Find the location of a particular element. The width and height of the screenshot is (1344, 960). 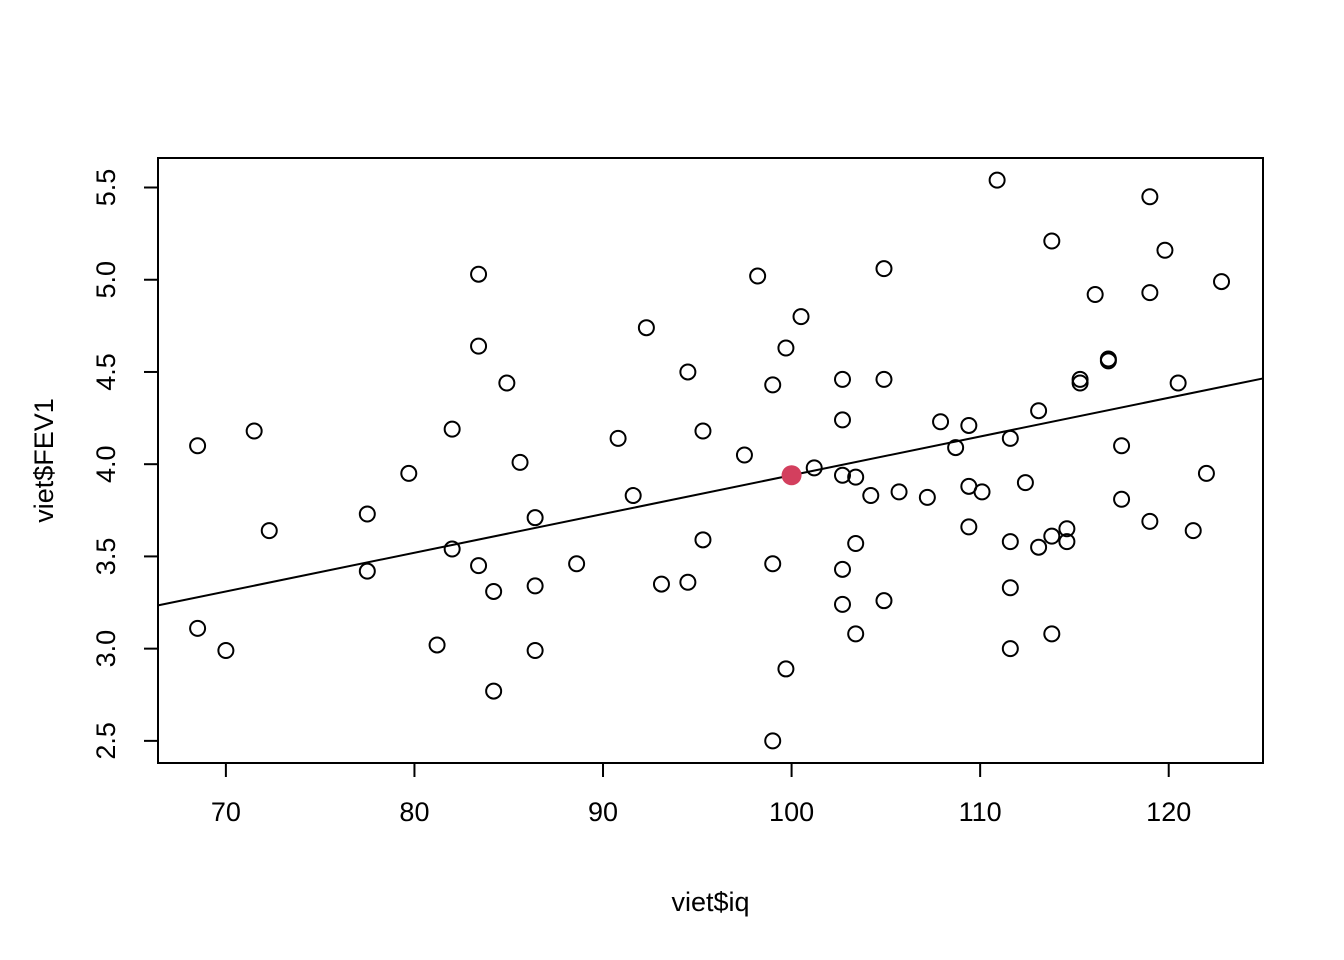

y-tick-label: 5.5 is located at coordinates (106, 188).